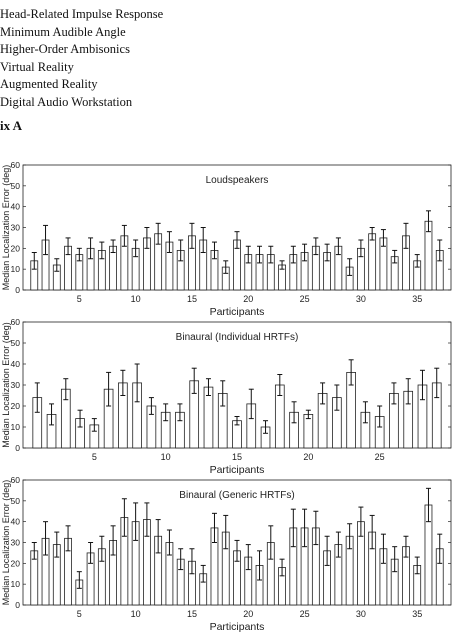  What do you see at coordinates (237, 337) in the screenshot?
I see `chart-title: Binaural (Individual HRTFs)` at bounding box center [237, 337].